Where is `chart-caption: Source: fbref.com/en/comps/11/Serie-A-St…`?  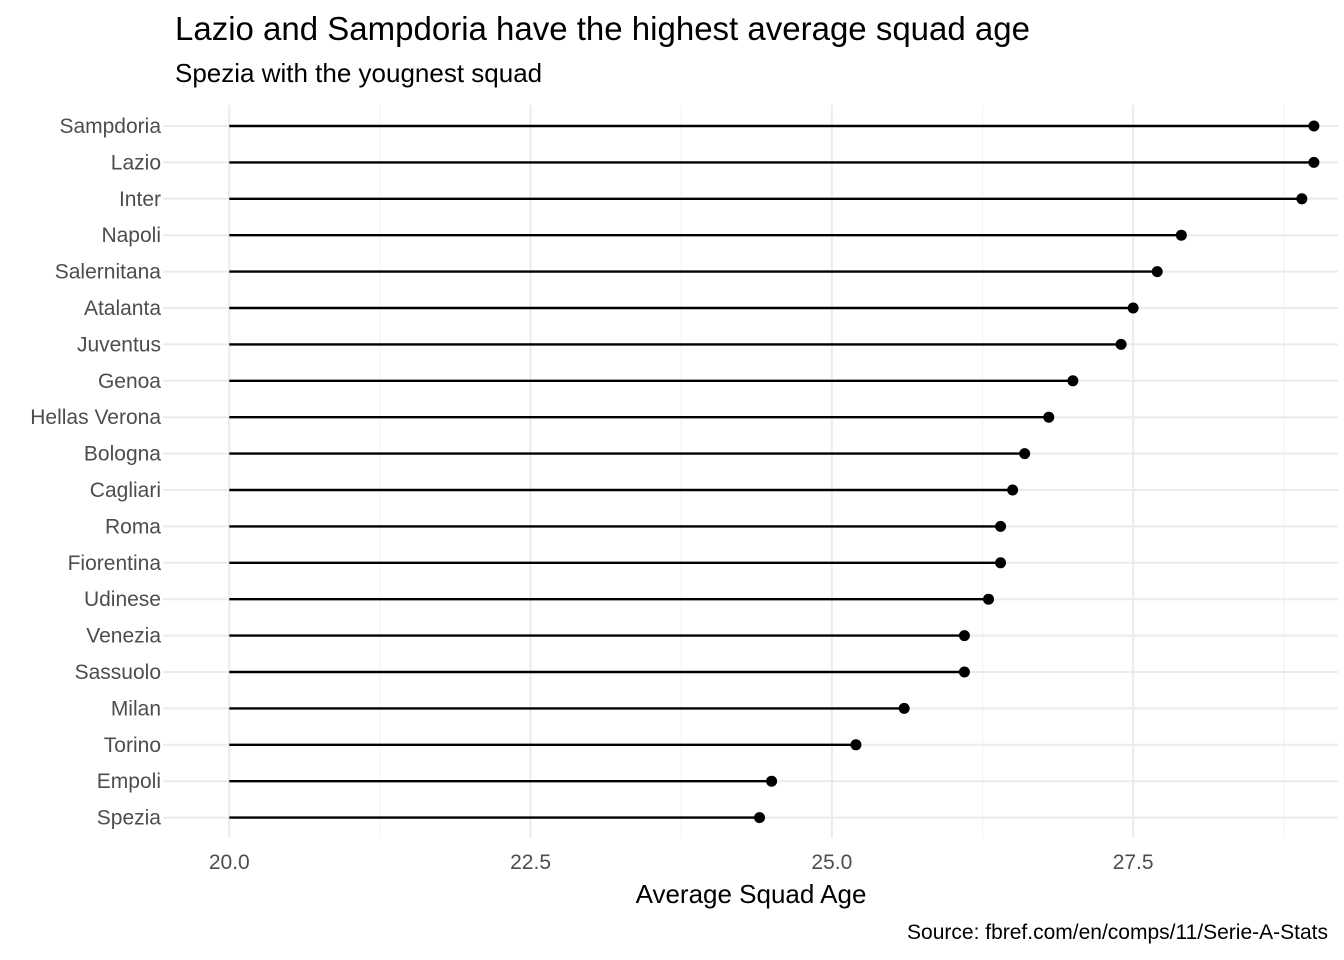 chart-caption: Source: fbref.com/en/comps/11/Serie-A-St… is located at coordinates (1117, 932).